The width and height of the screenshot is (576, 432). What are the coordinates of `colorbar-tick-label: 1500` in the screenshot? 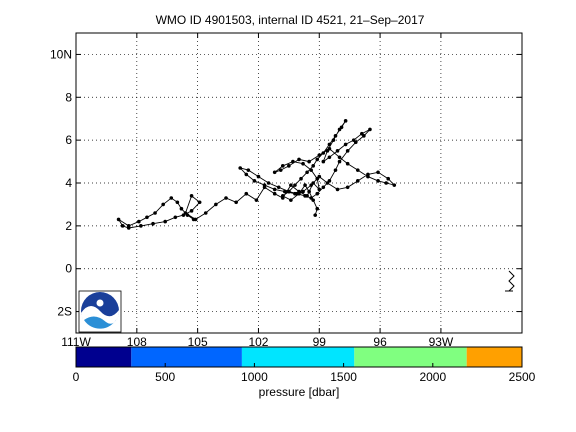 It's located at (343, 377).